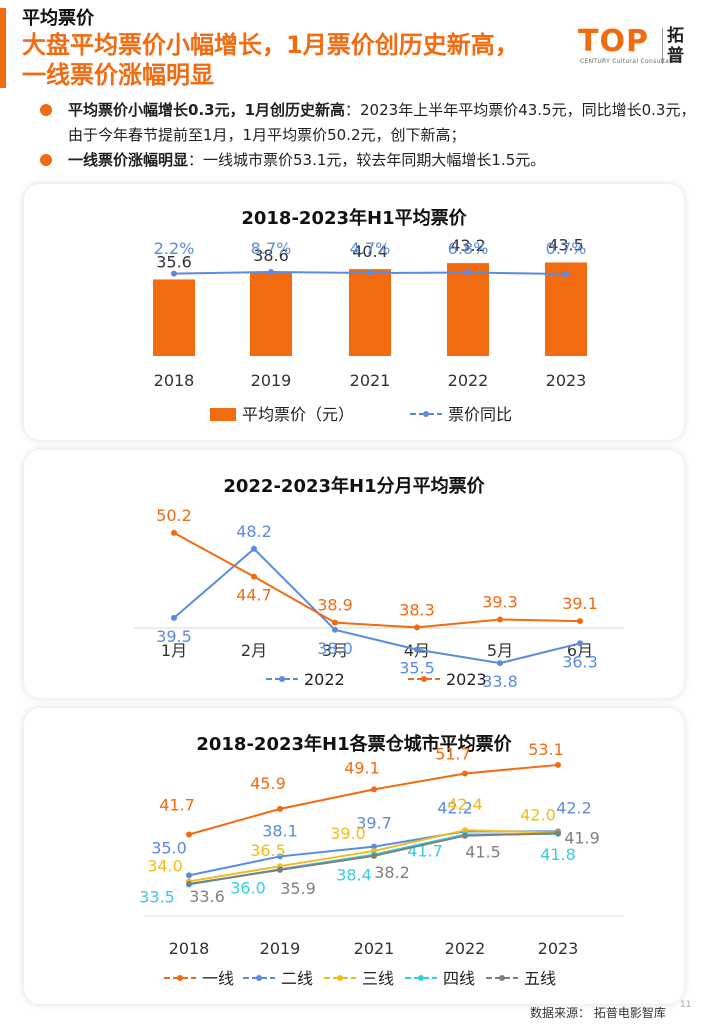 The width and height of the screenshot is (710, 1025). What do you see at coordinates (254, 531) in the screenshot?
I see `data-label: 48.2` at bounding box center [254, 531].